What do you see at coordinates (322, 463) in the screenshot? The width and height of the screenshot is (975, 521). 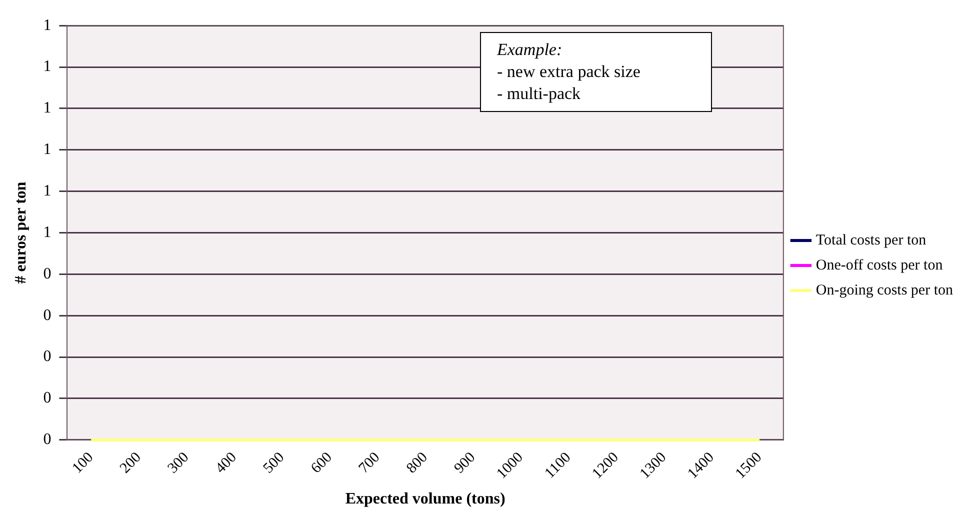 I see `x-tick-label: 600` at bounding box center [322, 463].